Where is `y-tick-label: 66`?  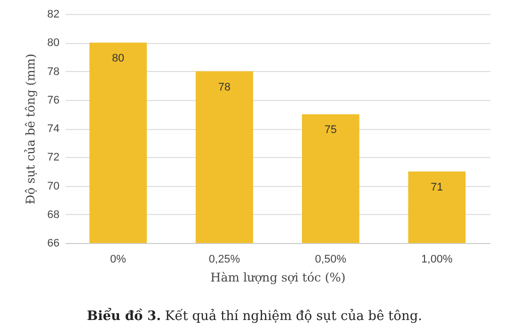
y-tick-label: 66 is located at coordinates (53, 244).